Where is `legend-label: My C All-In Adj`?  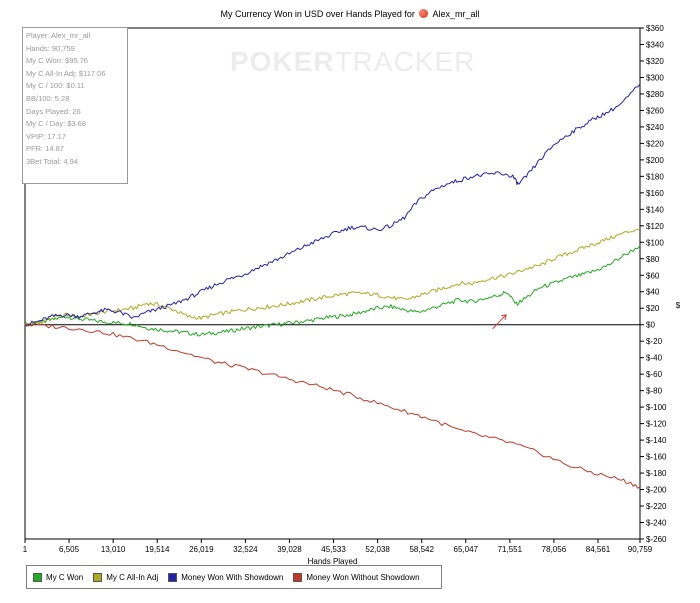 legend-label: My C All-In Adj is located at coordinates (132, 577).